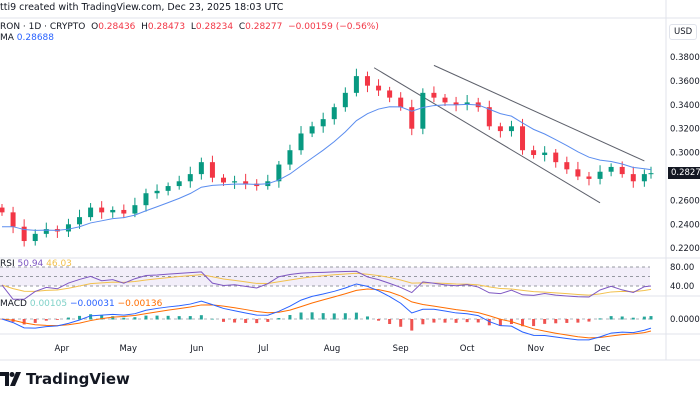  Describe the element at coordinates (35, 38) in the screenshot. I see `ma-value: 0.28688` at that location.